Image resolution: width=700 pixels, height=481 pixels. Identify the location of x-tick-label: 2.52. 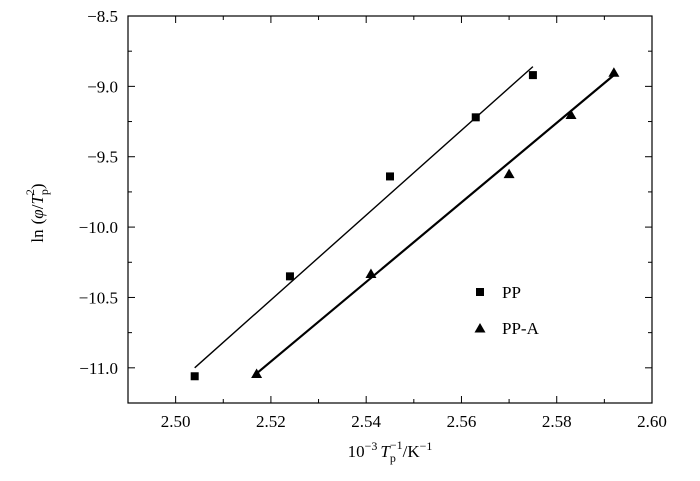
(271, 421).